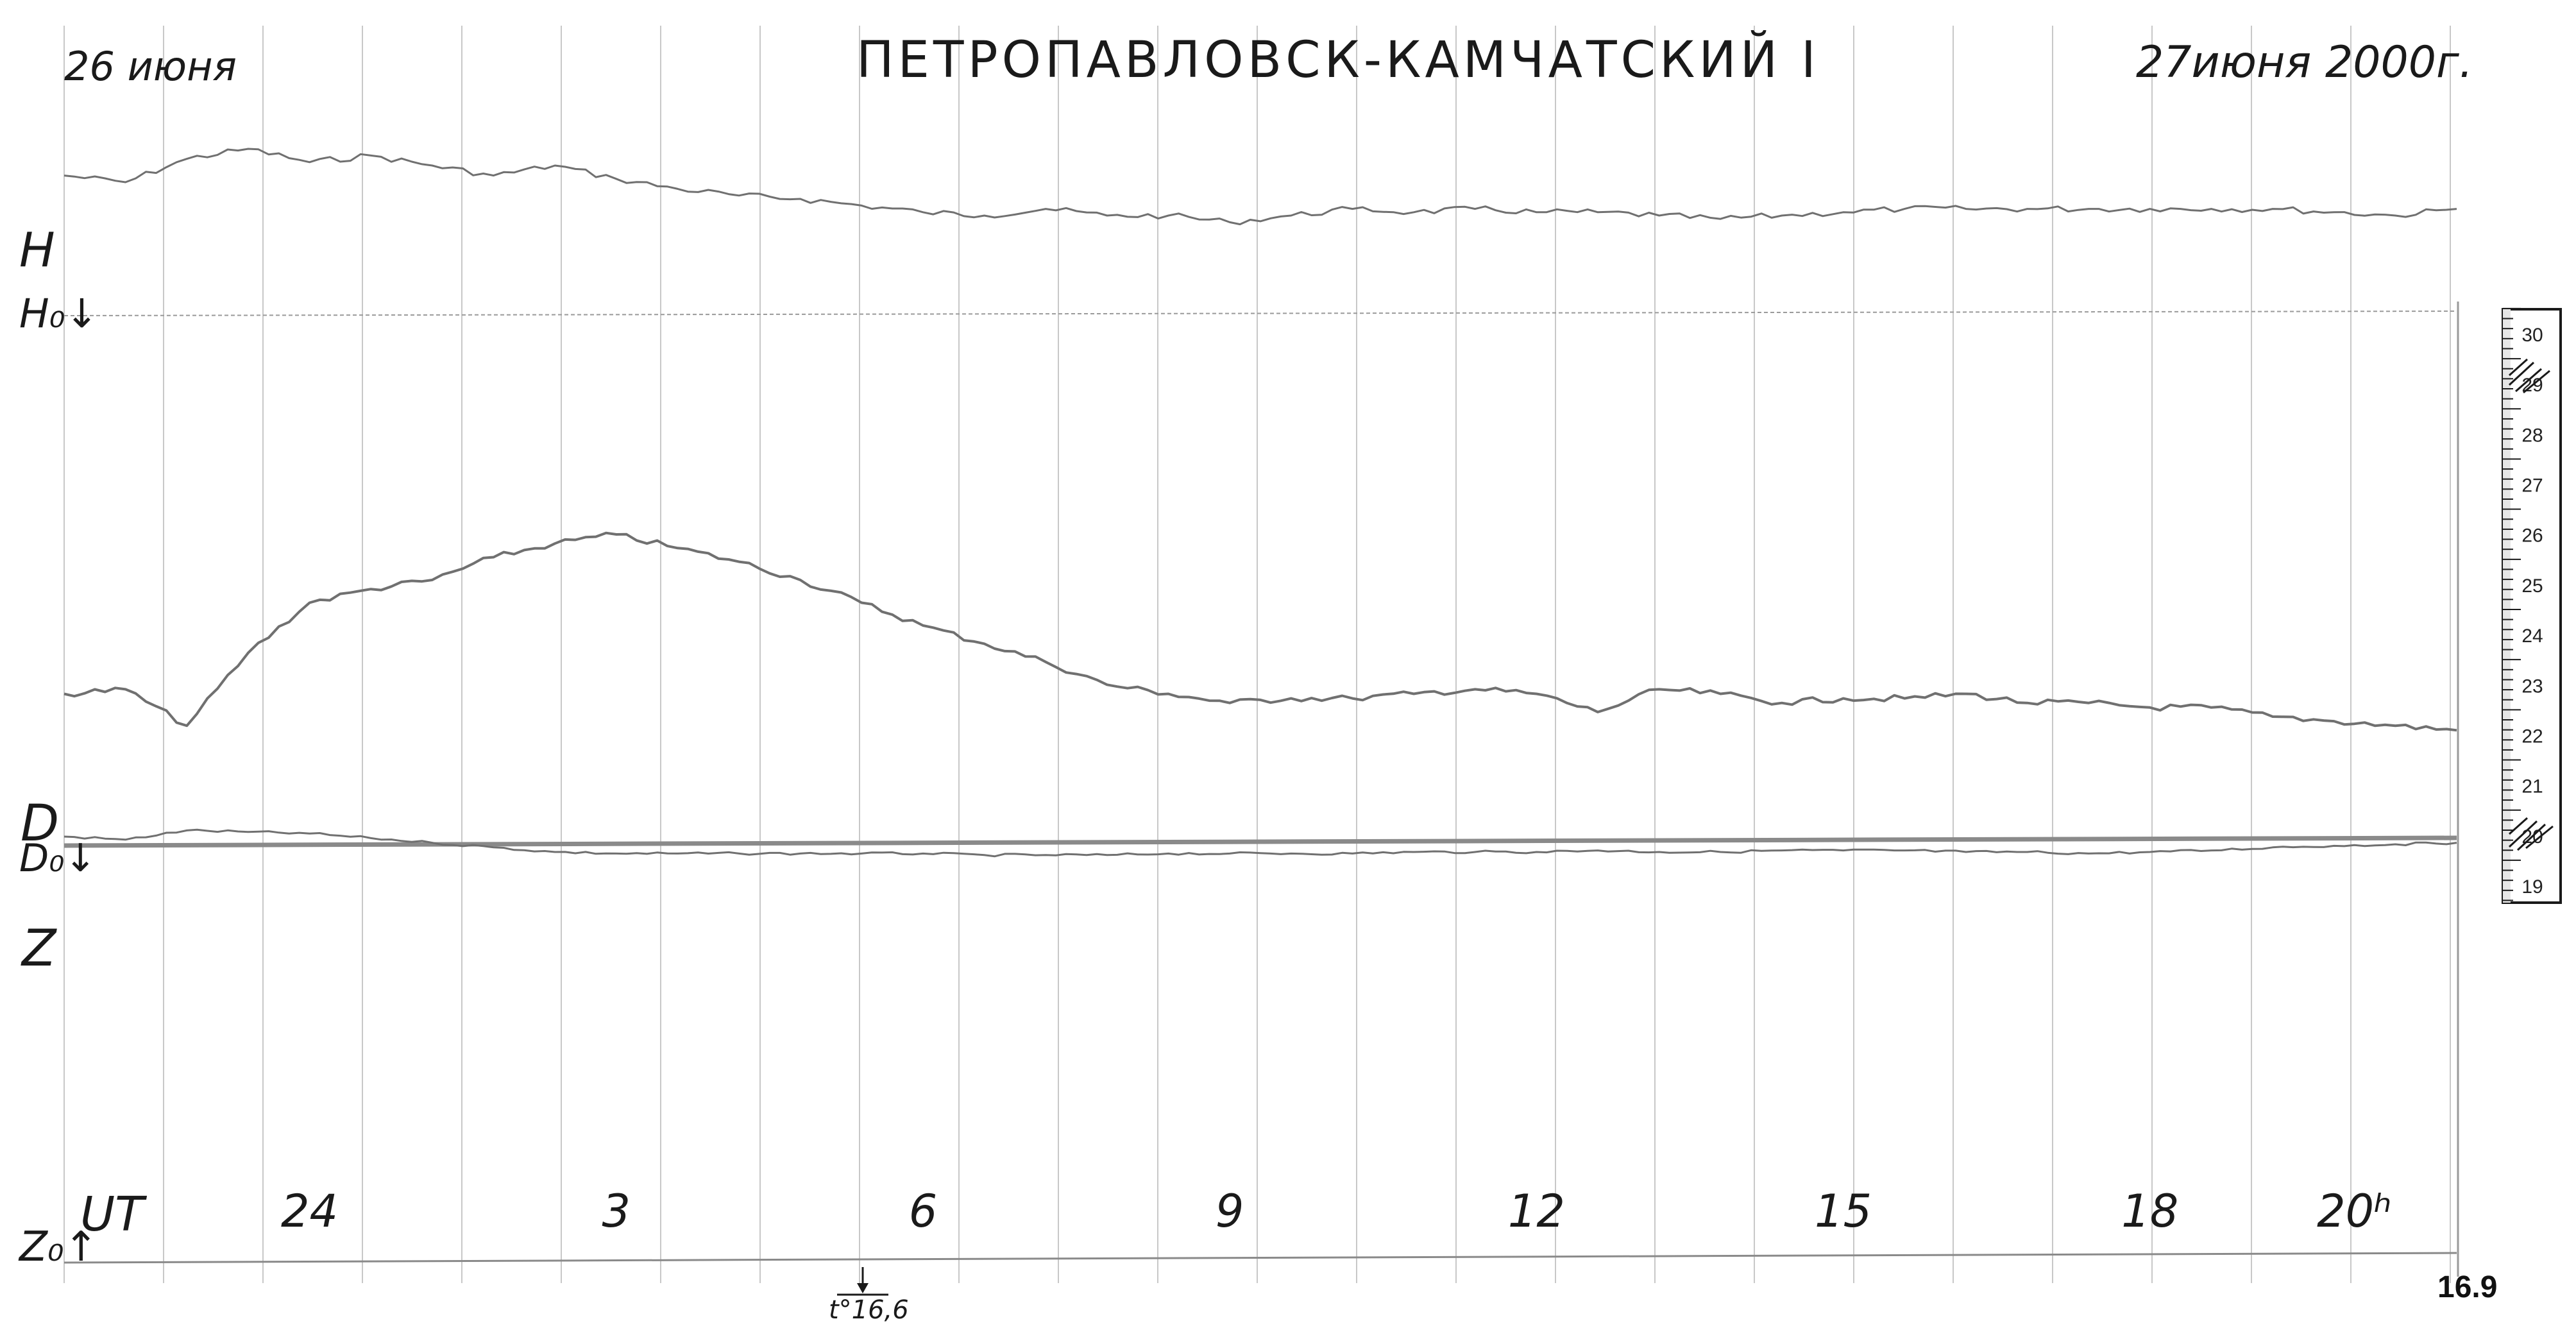  I want to click on z-baseline, so click(1260, 1258).